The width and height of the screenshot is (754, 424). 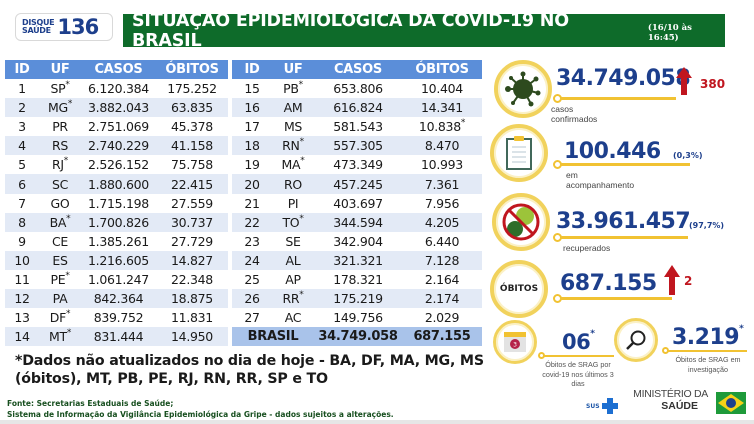 I want to click on obitos-value: 75.758, so click(x=192, y=165).